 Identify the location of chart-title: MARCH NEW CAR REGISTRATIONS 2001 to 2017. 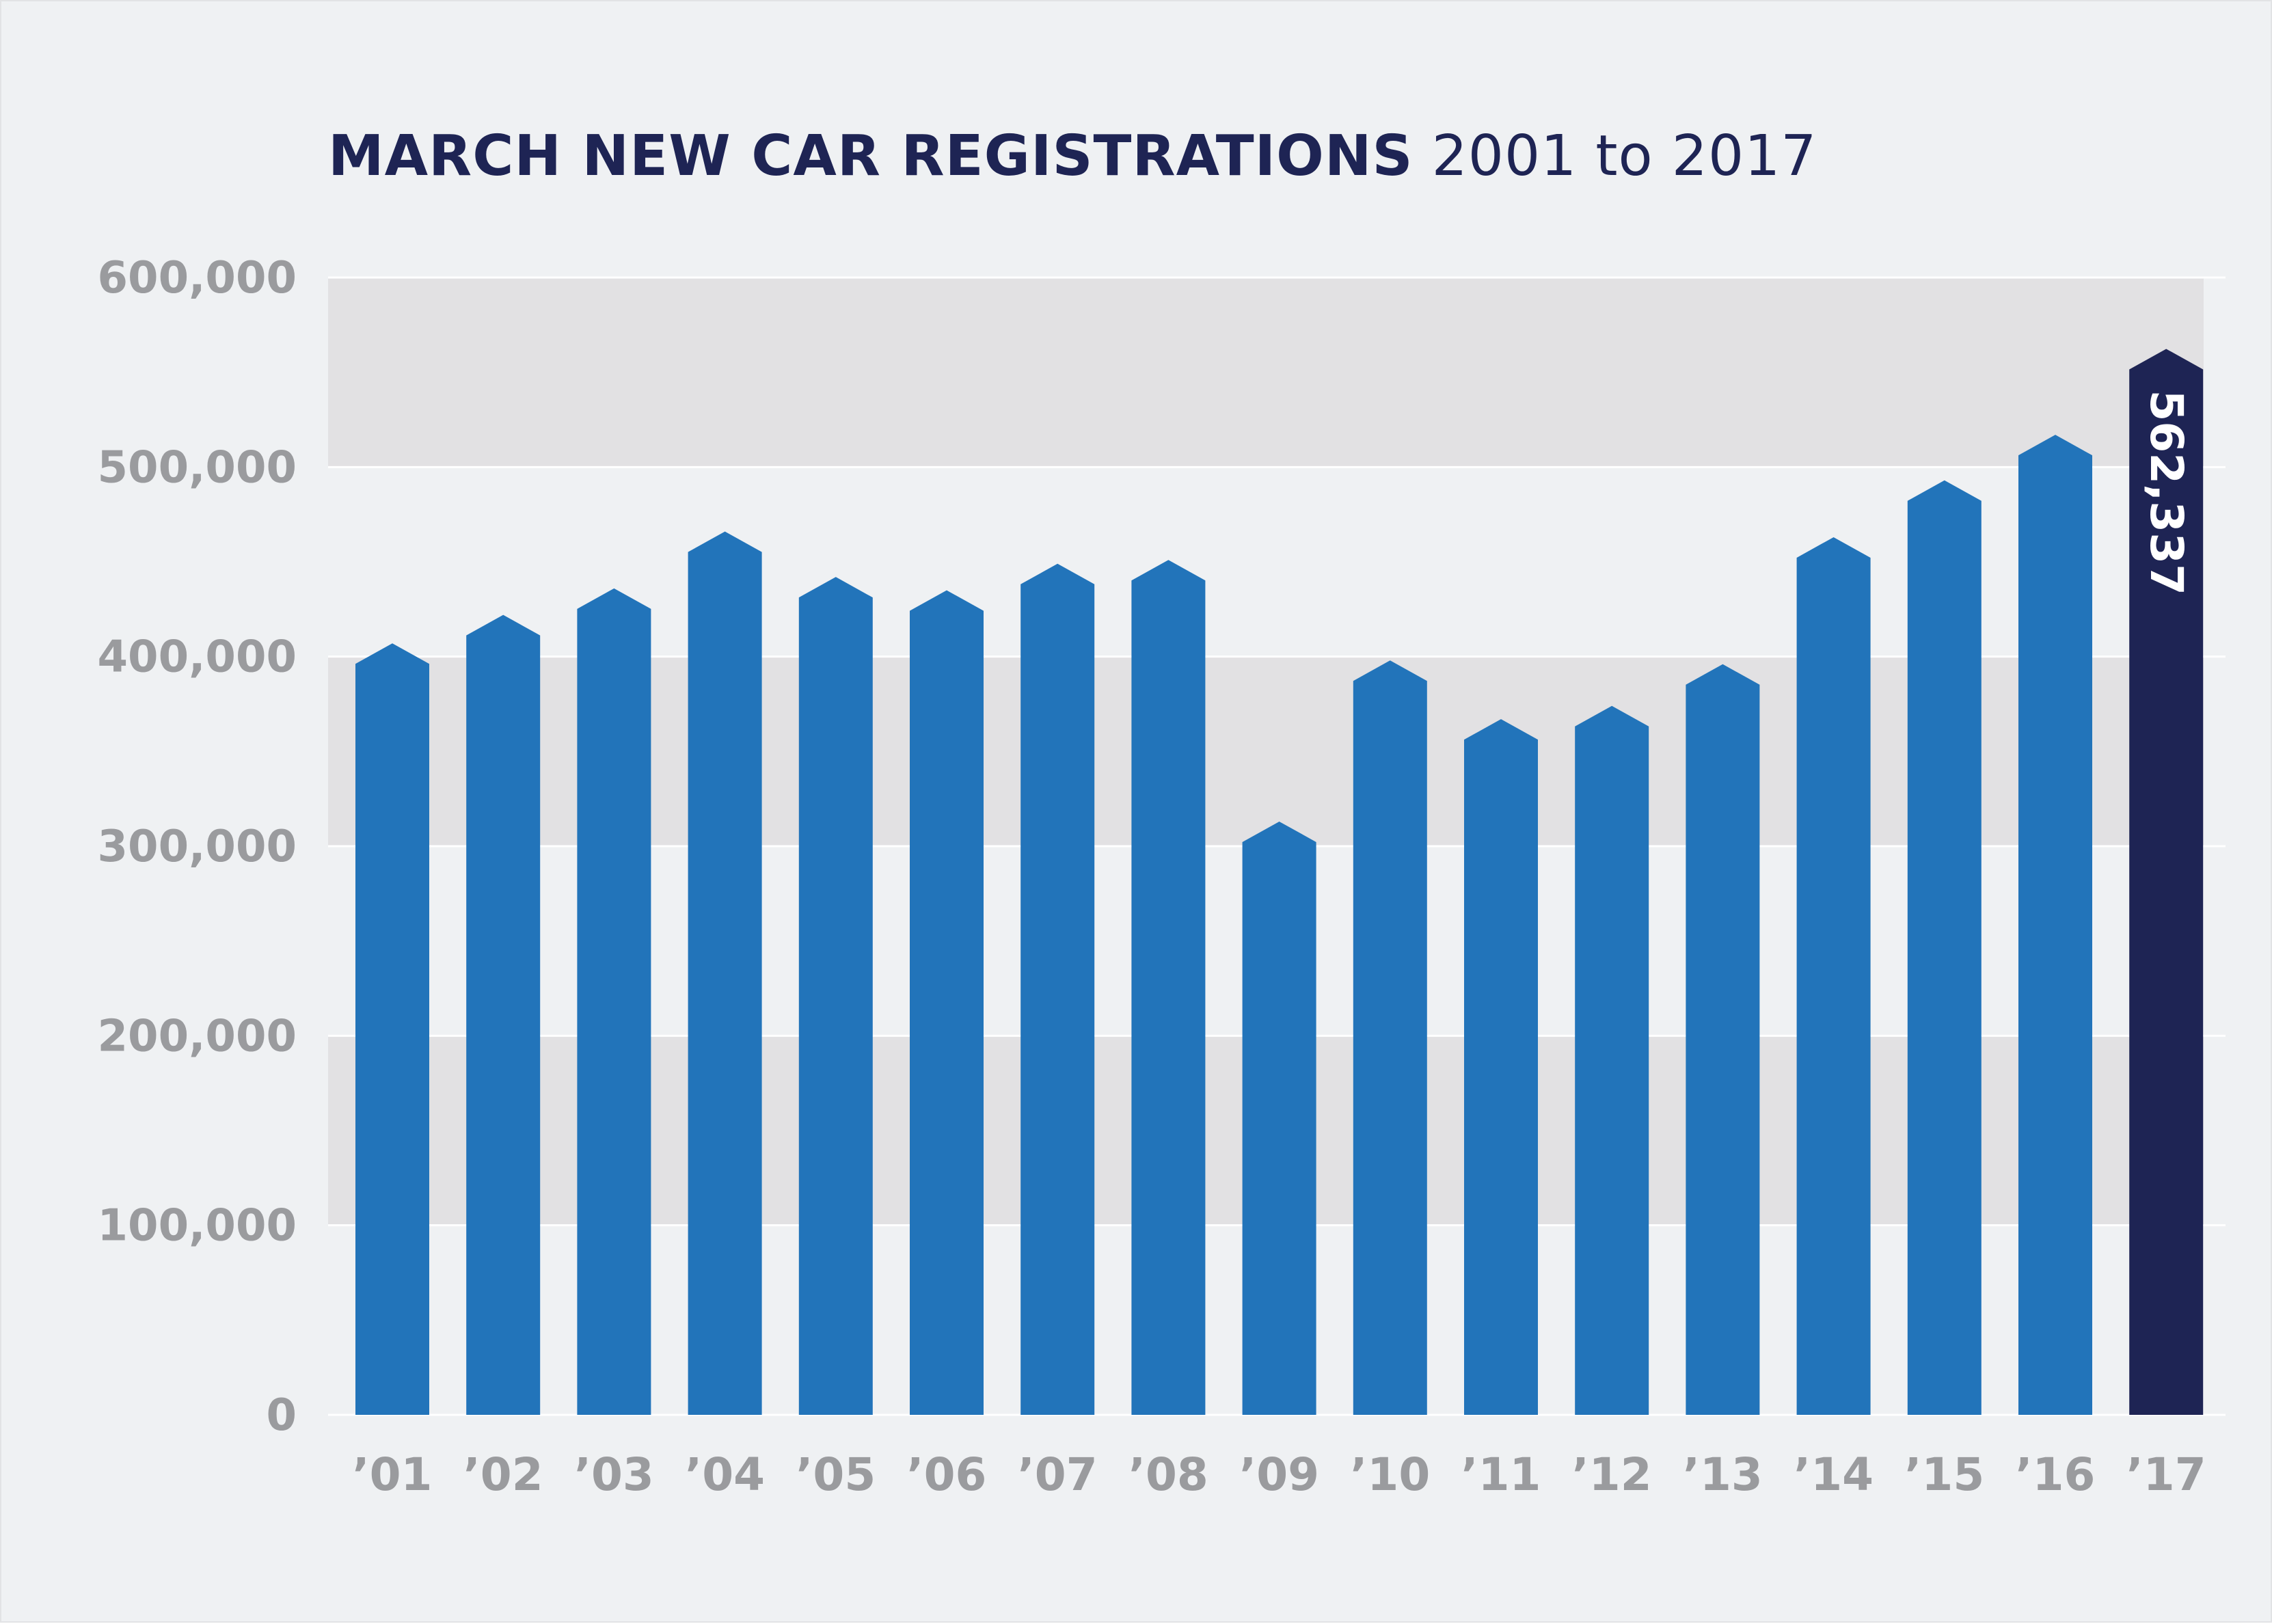
(1072, 156).